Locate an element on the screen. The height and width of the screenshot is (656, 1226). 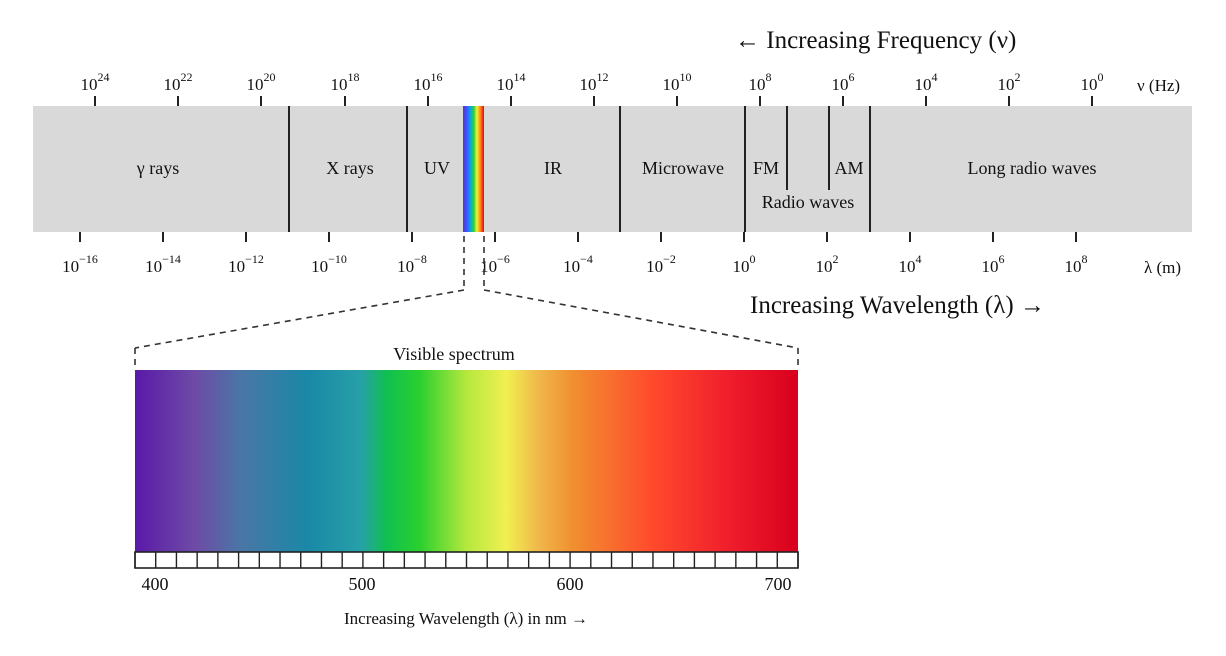
frequency-tick-label: 10²² is located at coordinates (178, 82).